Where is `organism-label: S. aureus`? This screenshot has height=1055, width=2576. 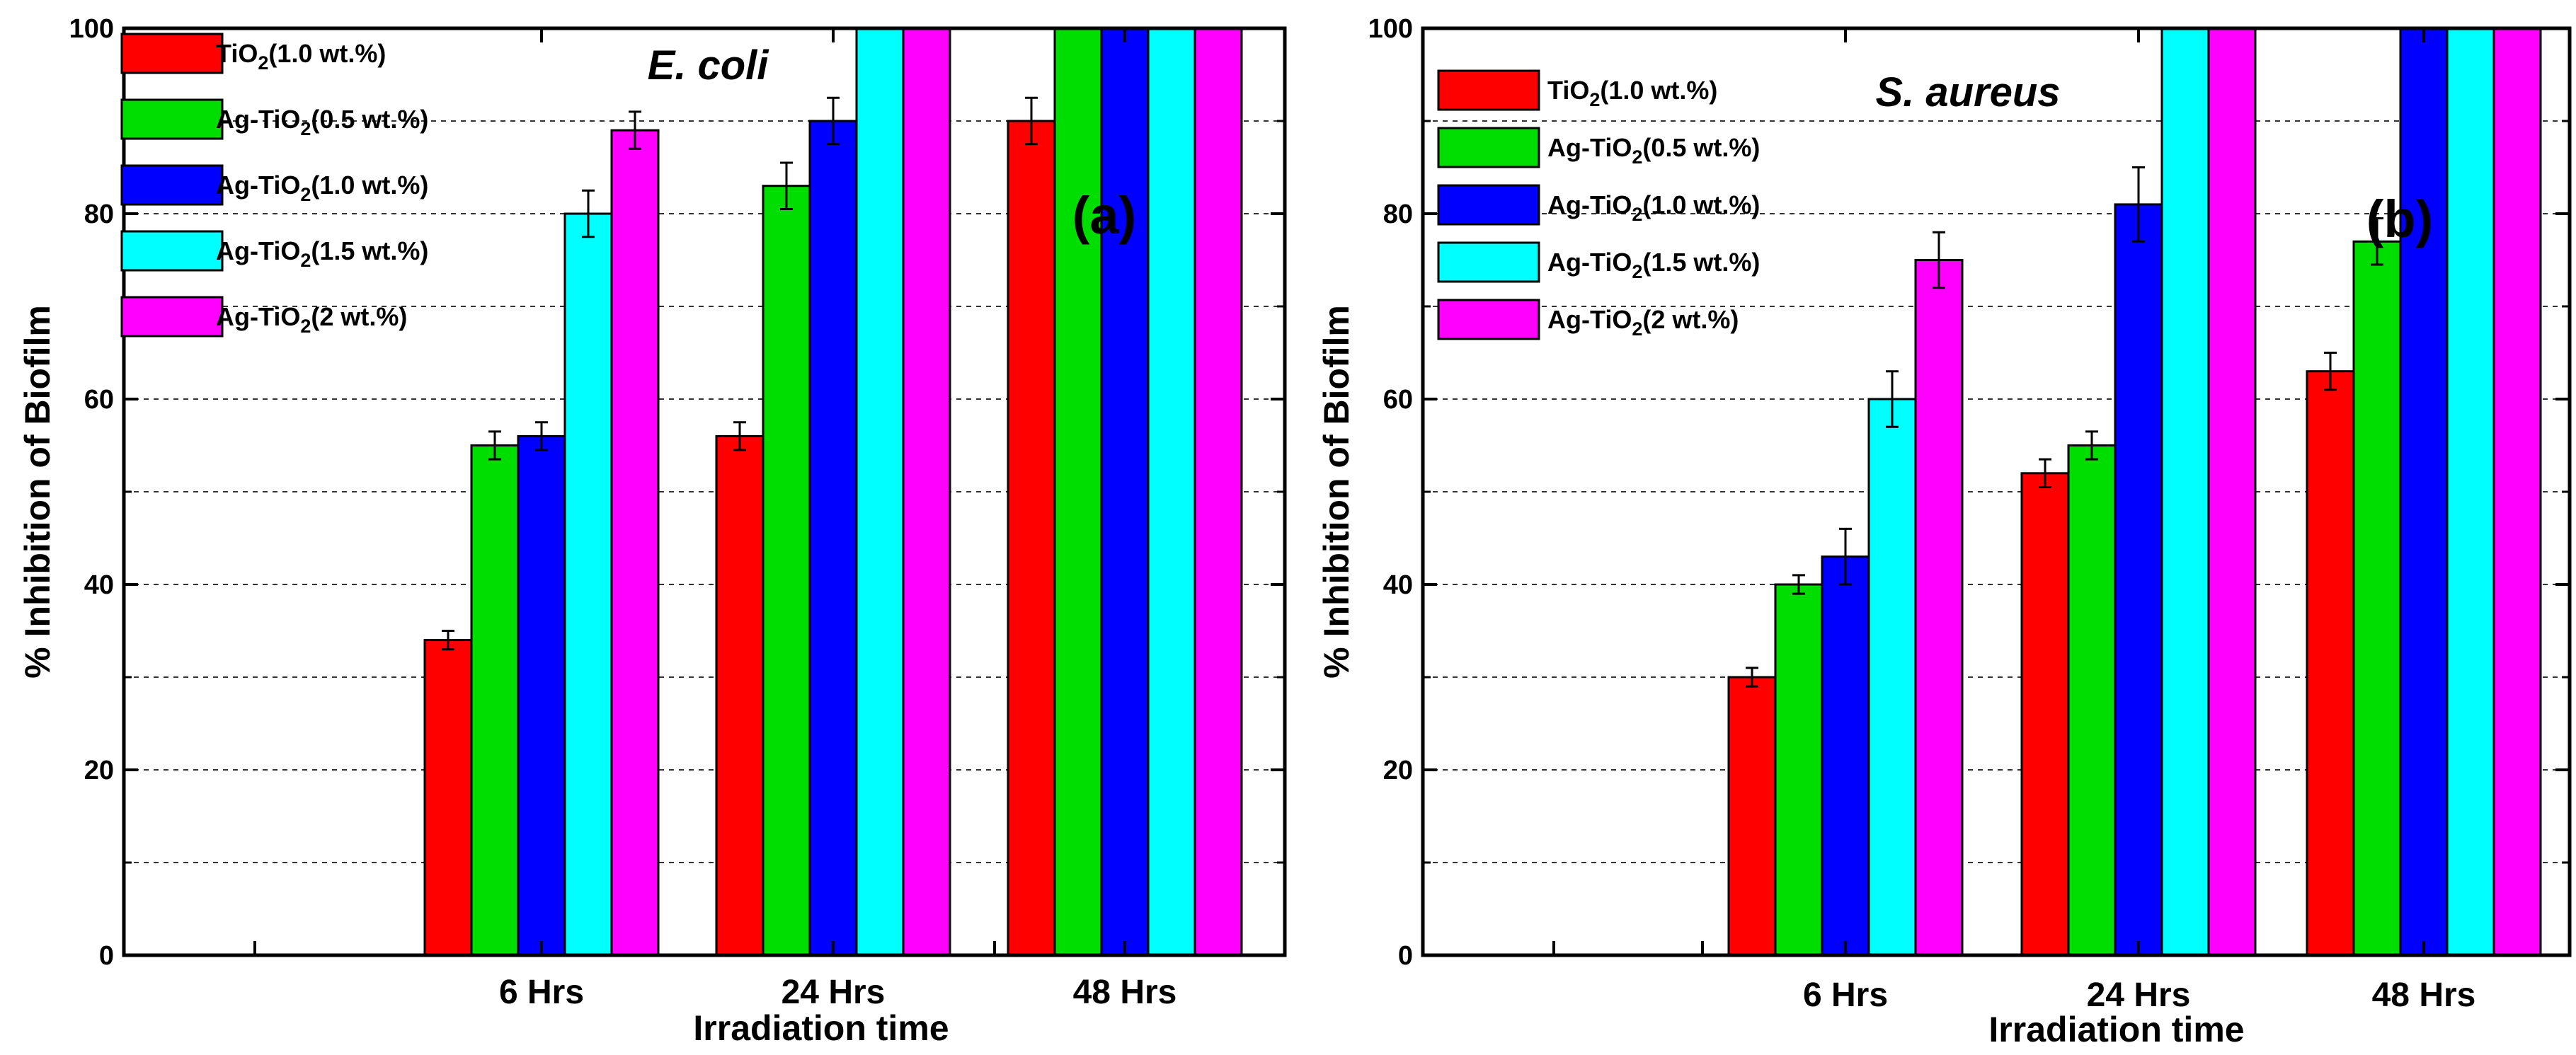
organism-label: S. aureus is located at coordinates (1967, 92).